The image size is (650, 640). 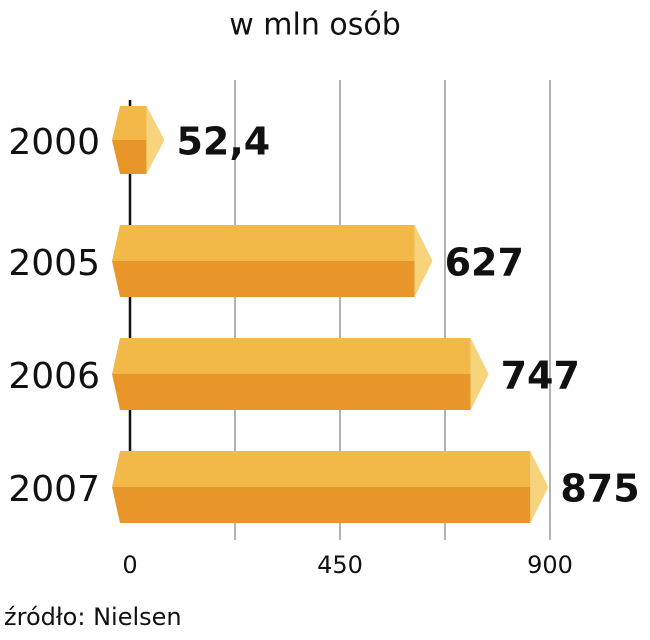 I want to click on source: źródło: Nielsen, so click(x=93, y=617).